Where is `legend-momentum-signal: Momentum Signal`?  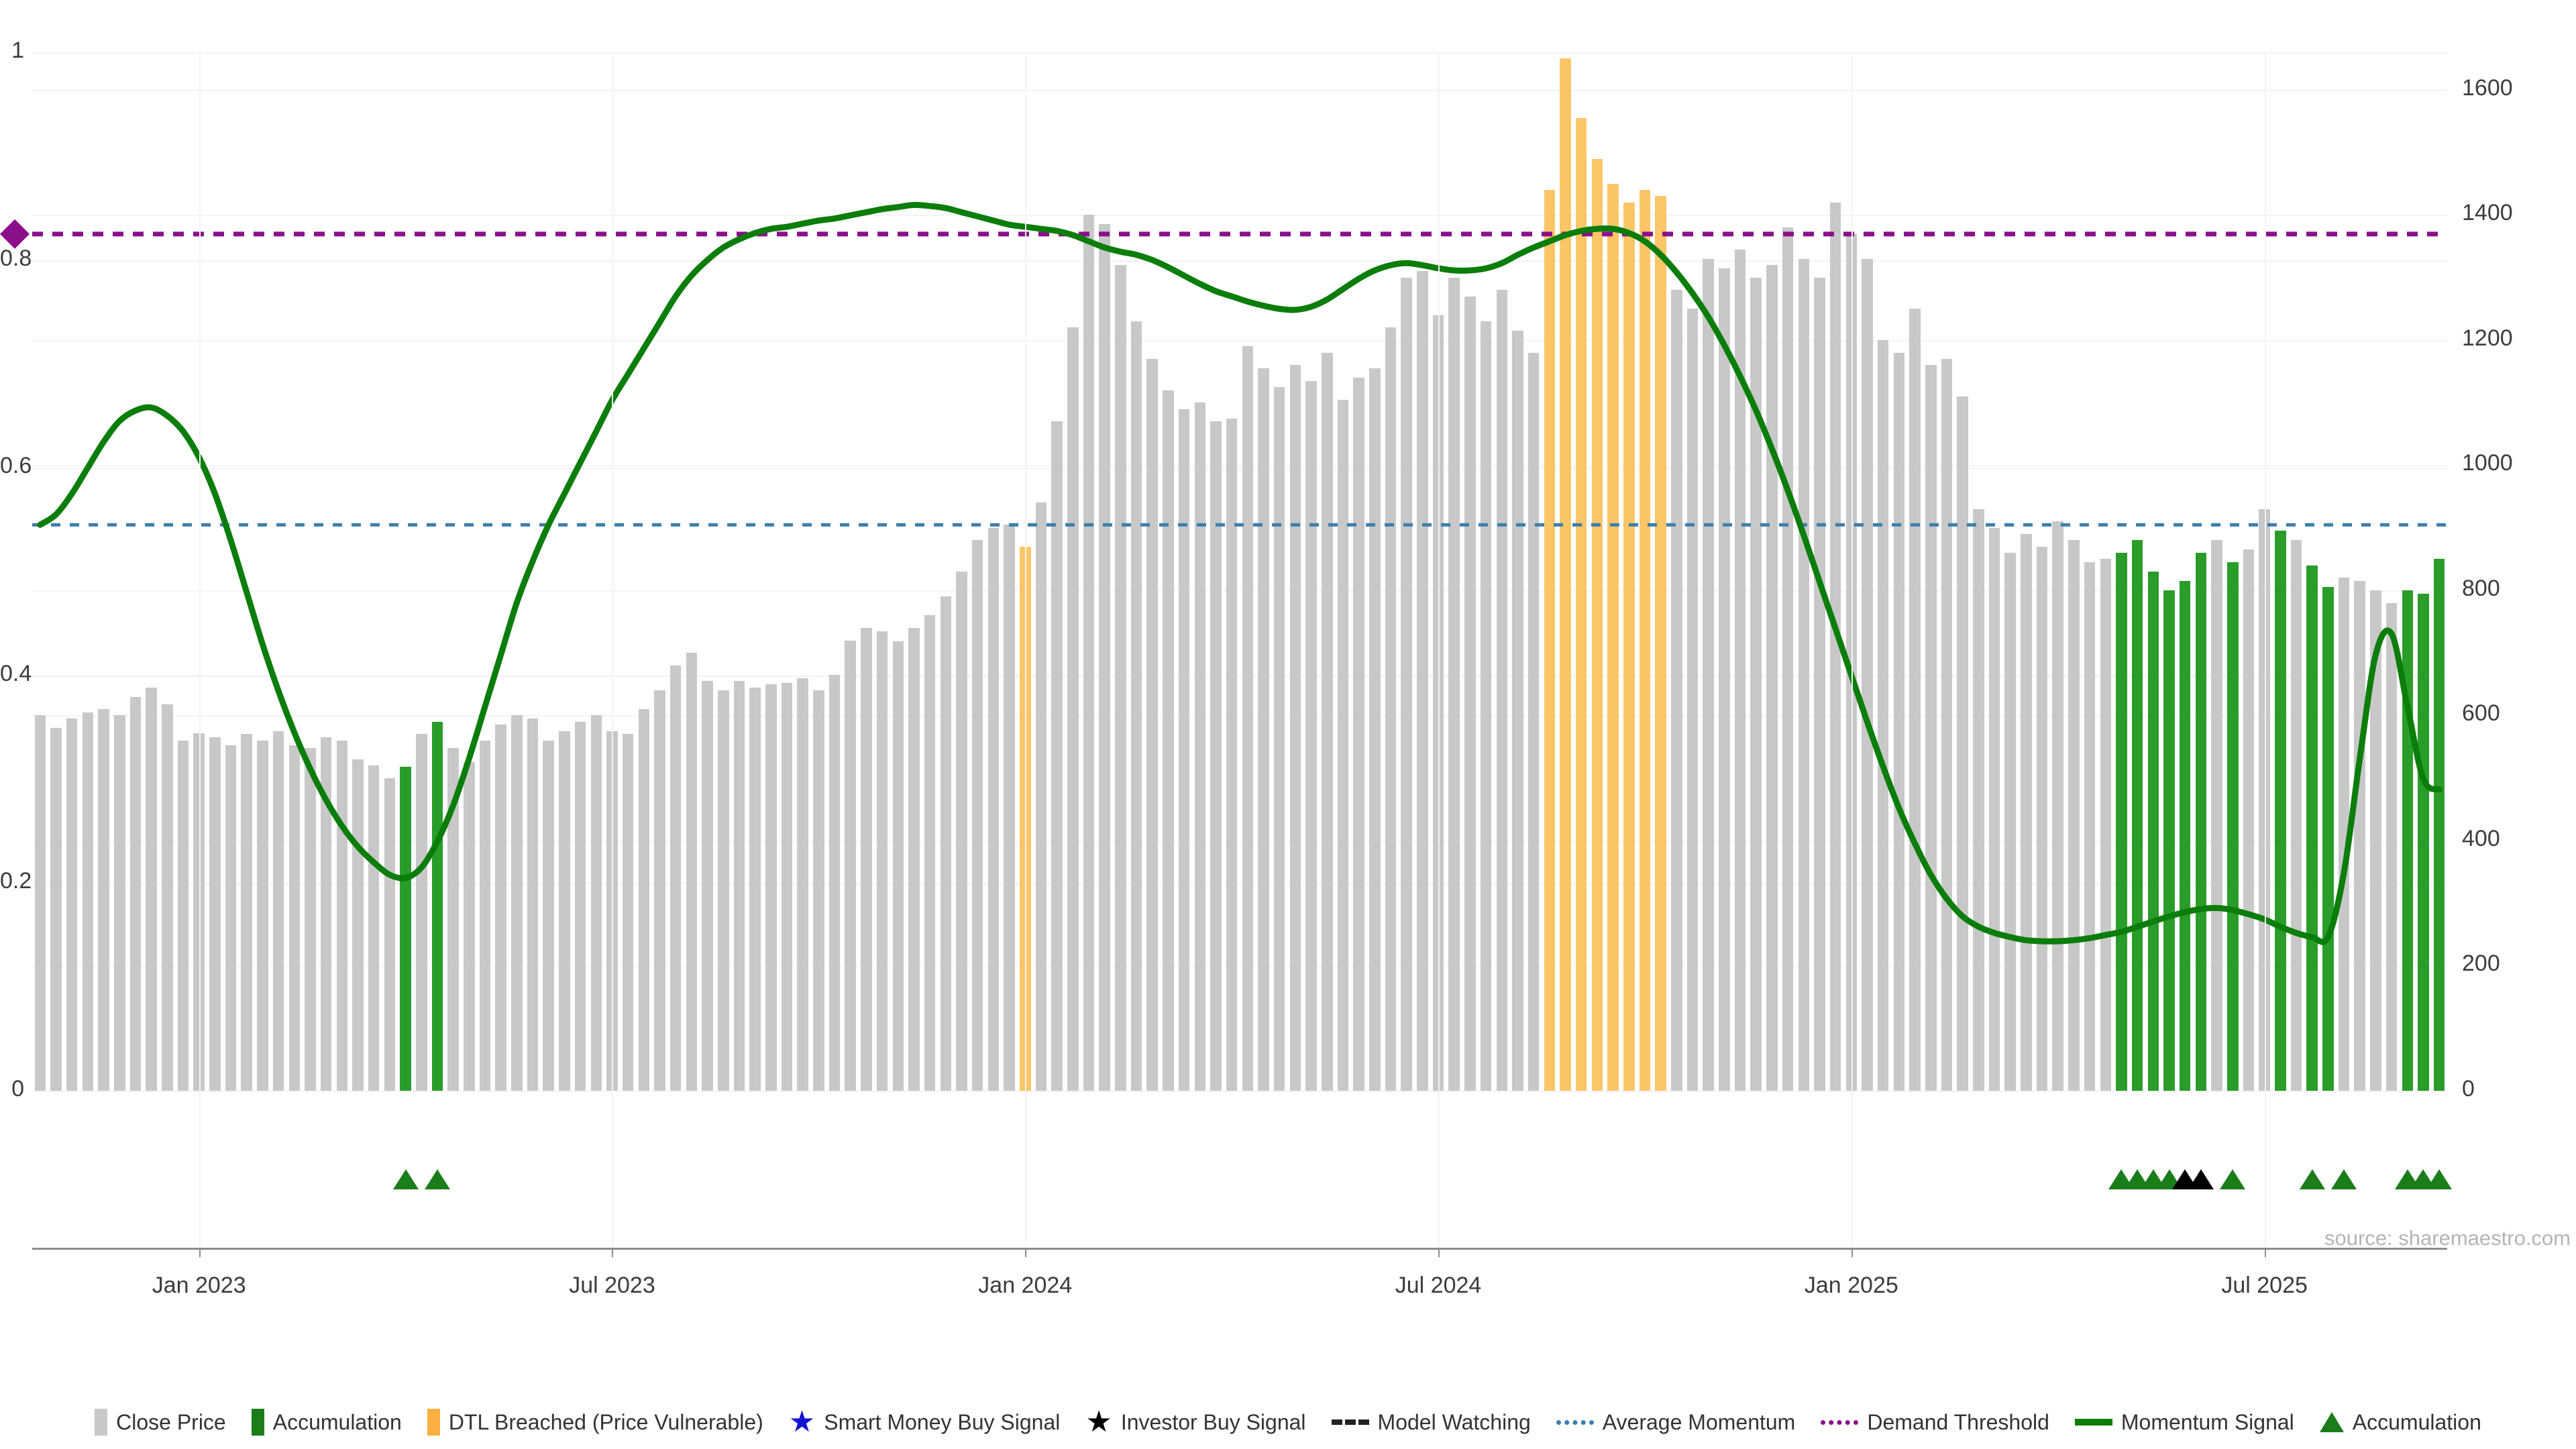 legend-momentum-signal: Momentum Signal is located at coordinates (2184, 1422).